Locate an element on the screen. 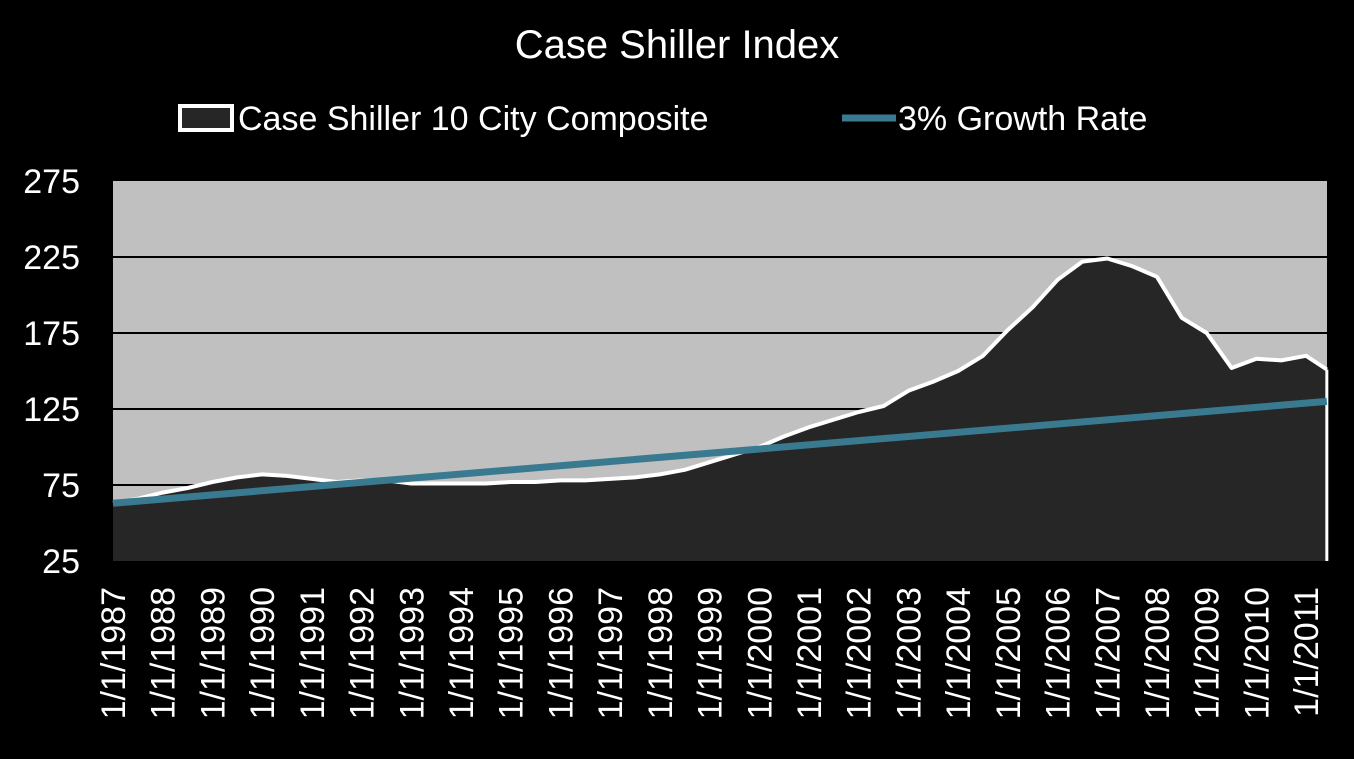  x-tick-label-2002: 1/1/2002 is located at coordinates (860, 653).